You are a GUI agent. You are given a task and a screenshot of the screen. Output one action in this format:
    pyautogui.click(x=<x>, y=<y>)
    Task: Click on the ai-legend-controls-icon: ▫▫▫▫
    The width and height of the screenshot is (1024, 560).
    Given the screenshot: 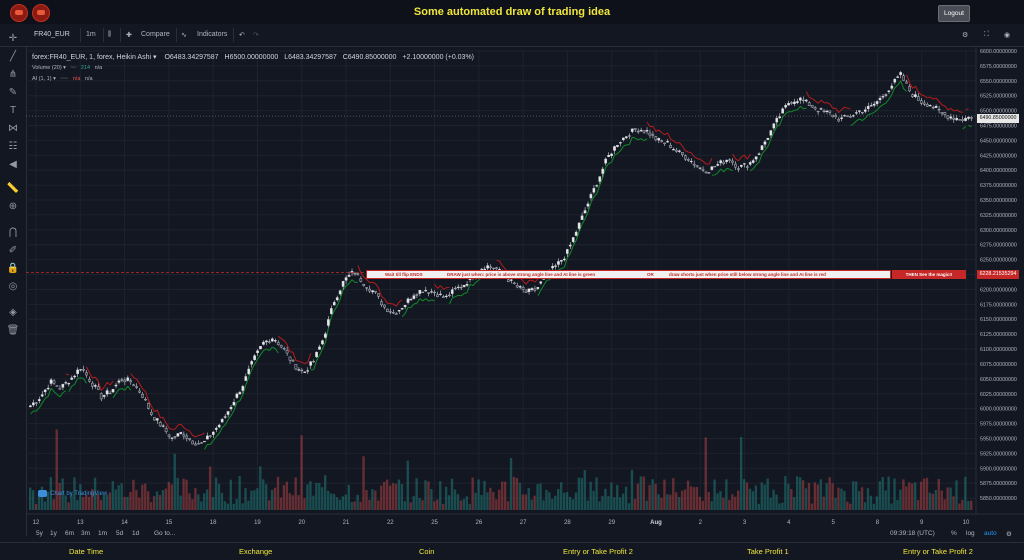 What is the action you would take?
    pyautogui.click(x=64, y=79)
    